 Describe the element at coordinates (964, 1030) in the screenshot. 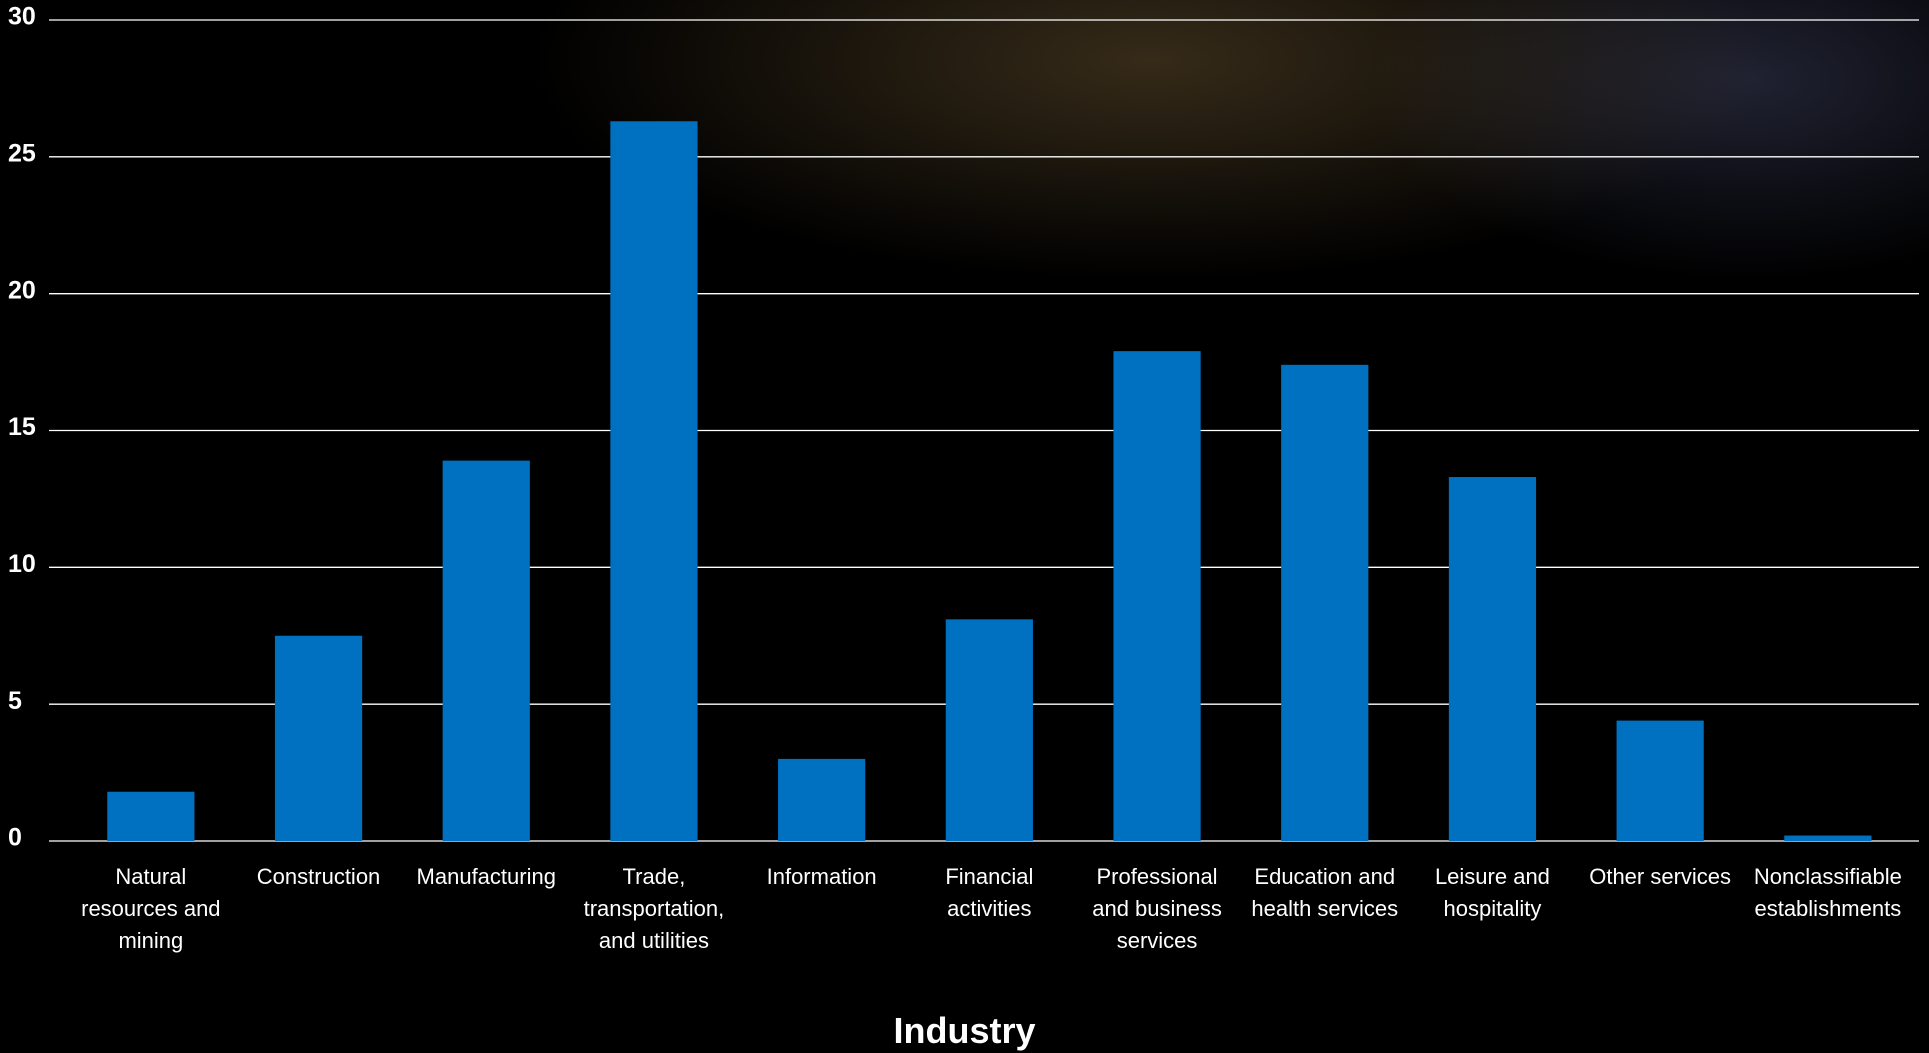

I see `x-axis-title: Industry` at that location.